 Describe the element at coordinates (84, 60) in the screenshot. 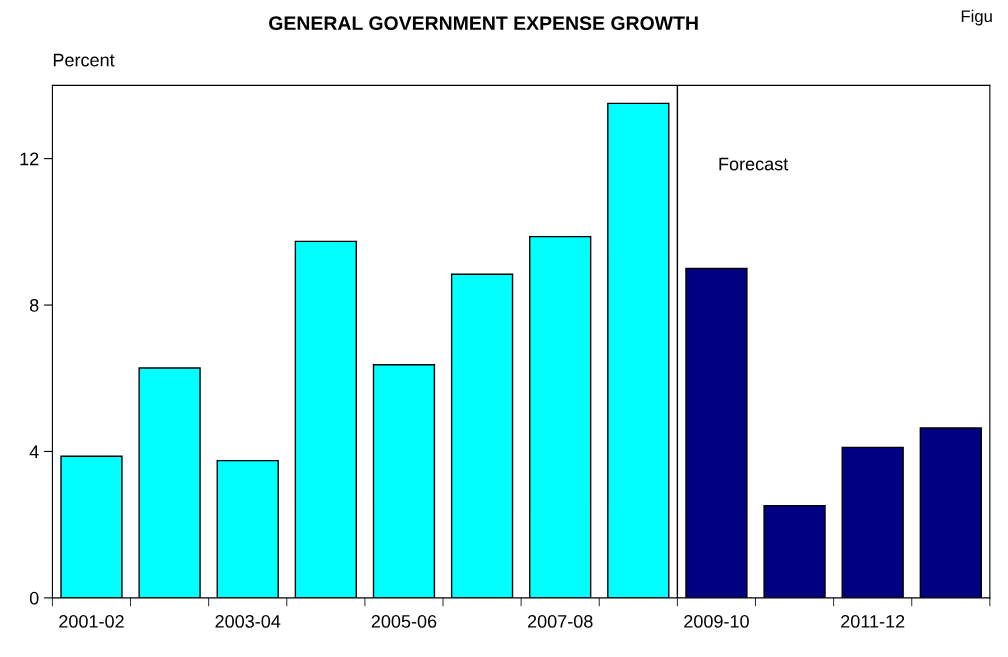

I see `y-axis-title: Percent` at that location.